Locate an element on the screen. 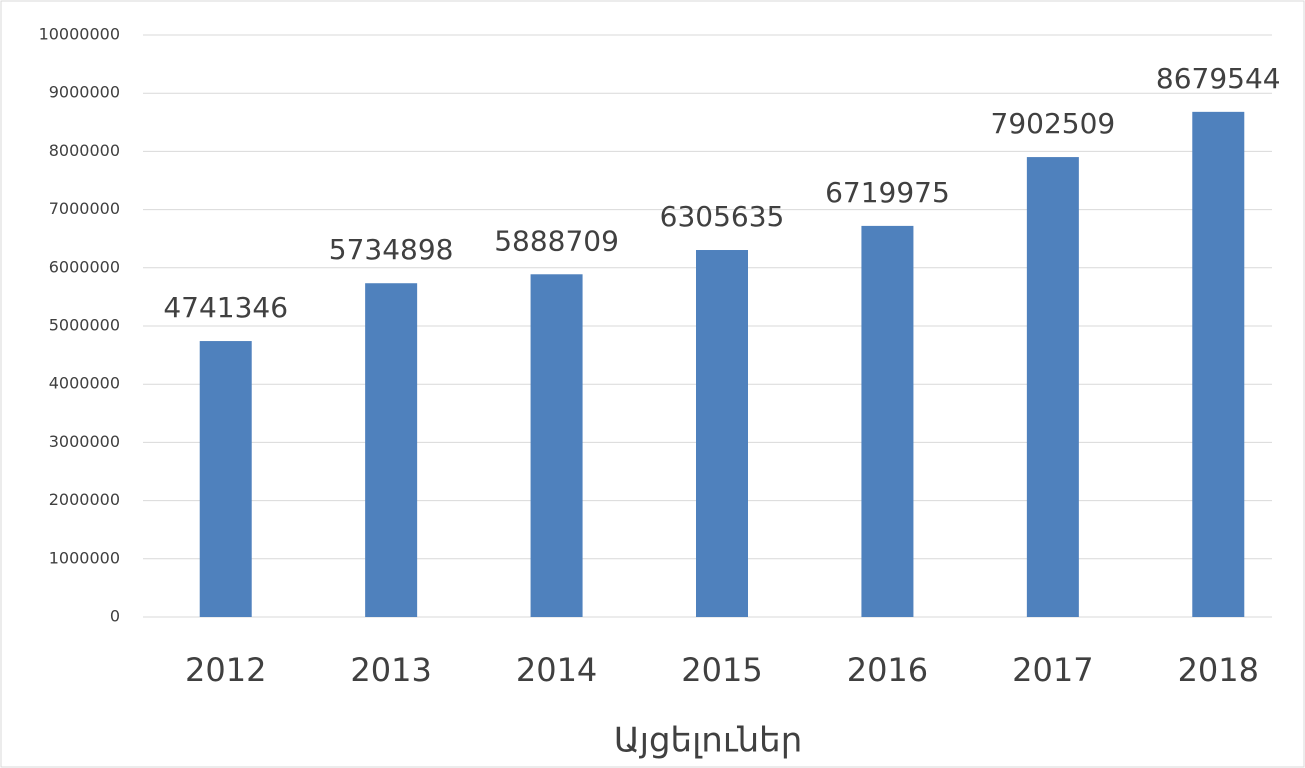  x-tick-label: 2012 is located at coordinates (225, 670).